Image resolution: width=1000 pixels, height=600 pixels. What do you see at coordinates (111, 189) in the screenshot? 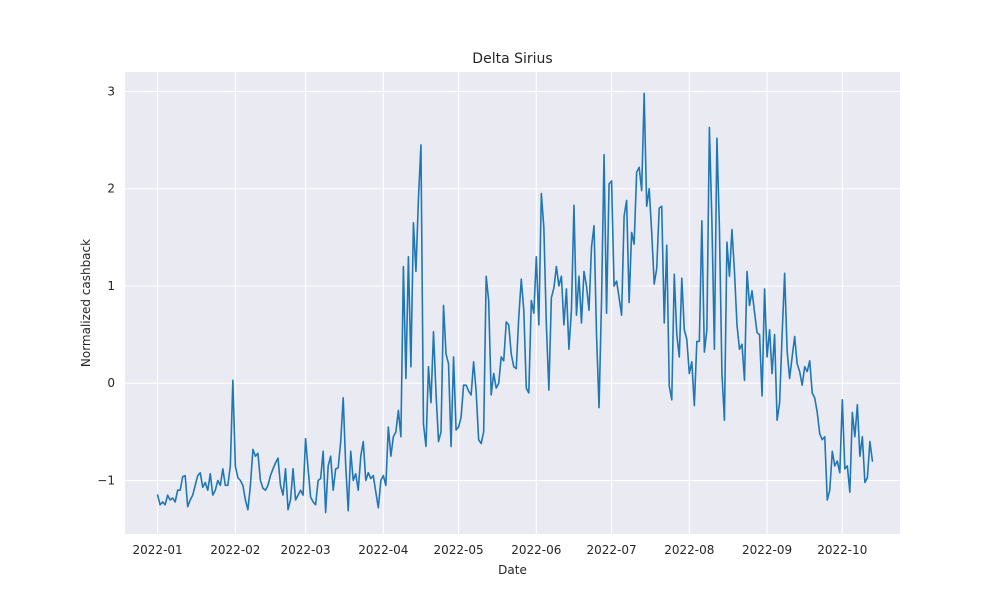
I see `y-tick-label: 2` at bounding box center [111, 189].